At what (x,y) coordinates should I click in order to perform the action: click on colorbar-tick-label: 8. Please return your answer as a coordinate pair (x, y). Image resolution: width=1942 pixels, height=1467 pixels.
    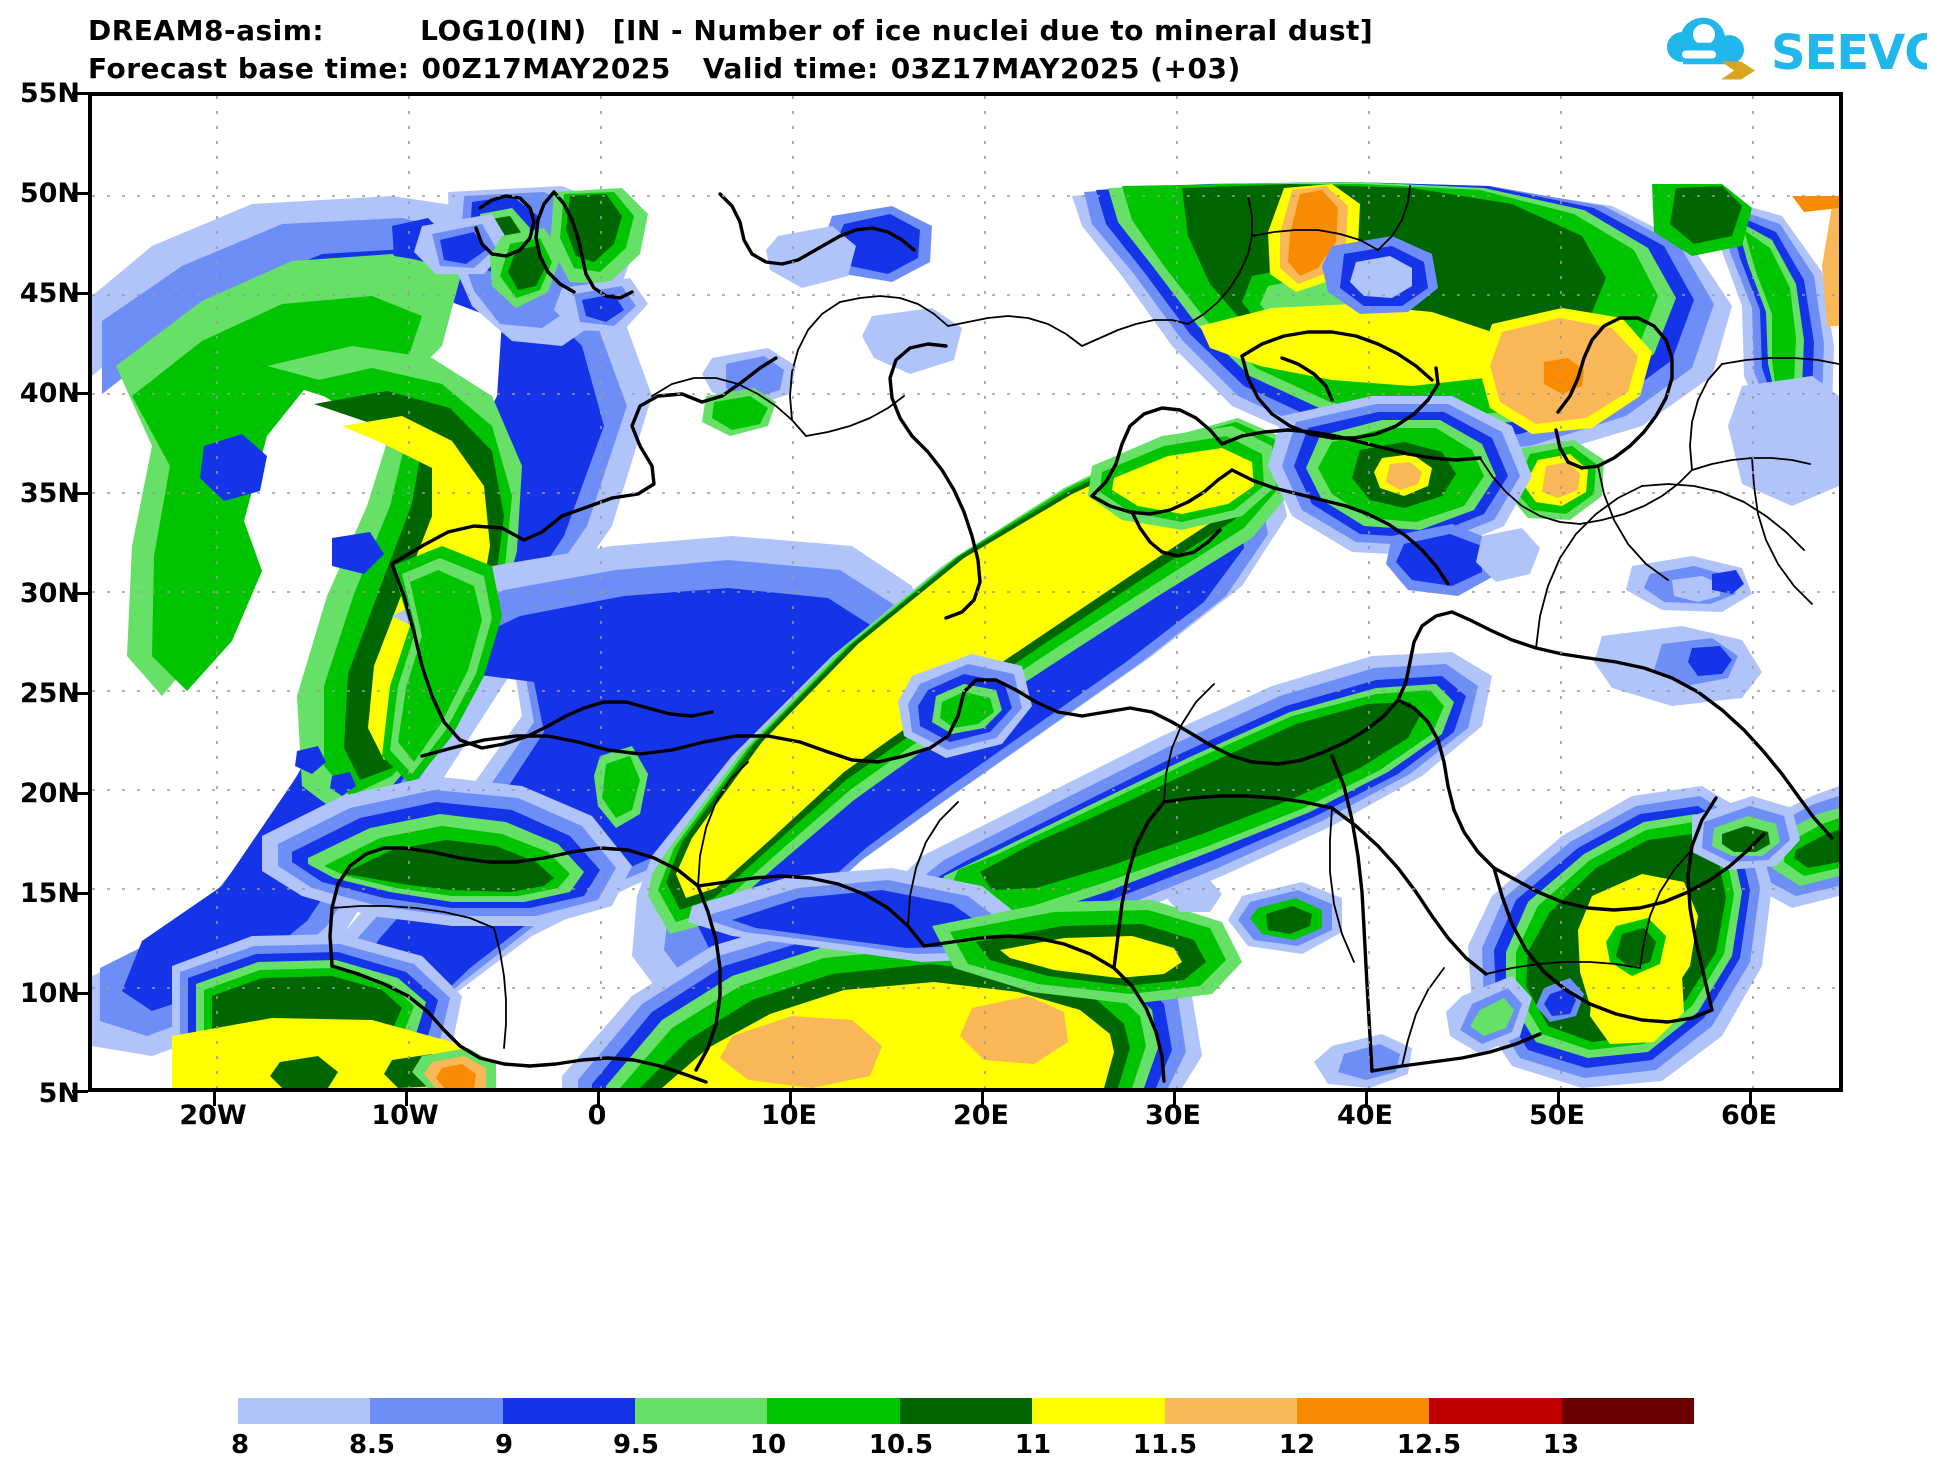
    Looking at the image, I should click on (240, 1445).